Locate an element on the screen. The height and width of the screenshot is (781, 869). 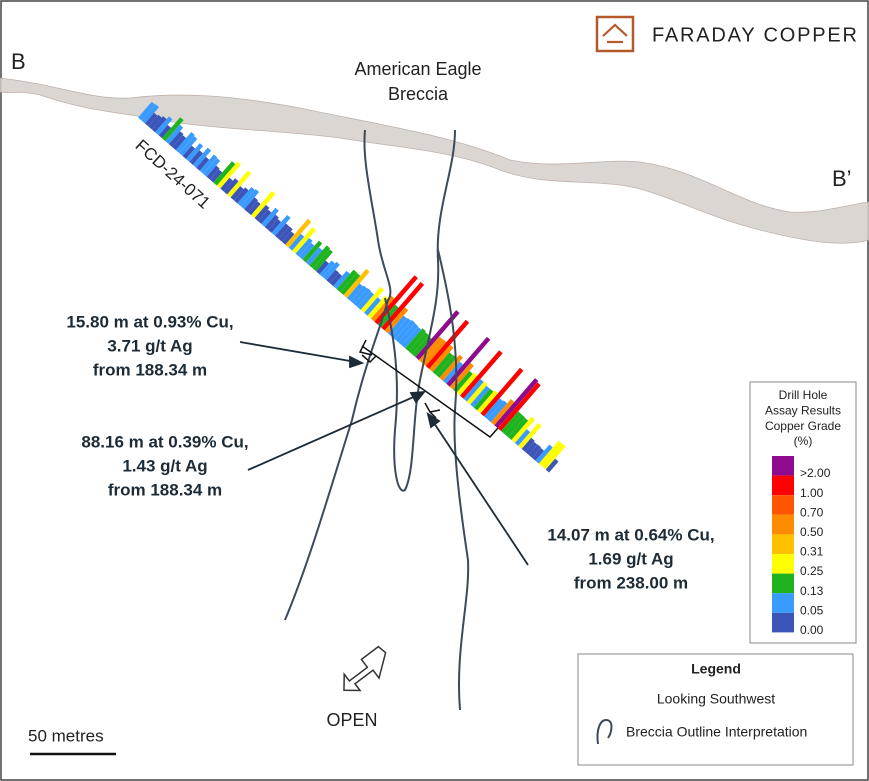
section-end: B’ is located at coordinates (842, 178).